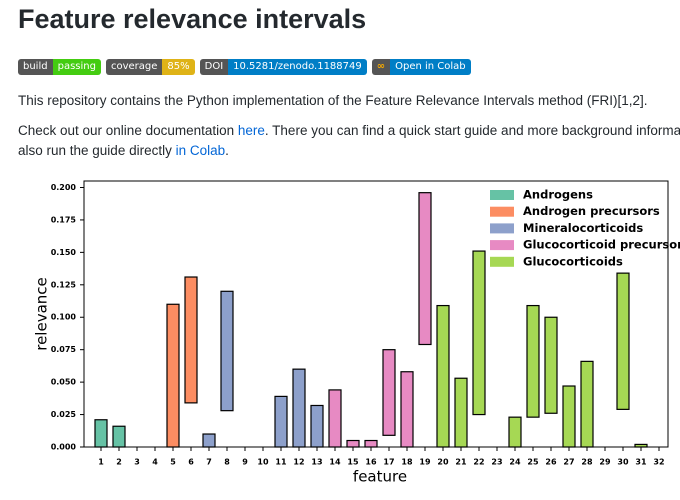 Image resolution: width=680 pixels, height=500 pixels. I want to click on x-tick-label: 25, so click(533, 462).